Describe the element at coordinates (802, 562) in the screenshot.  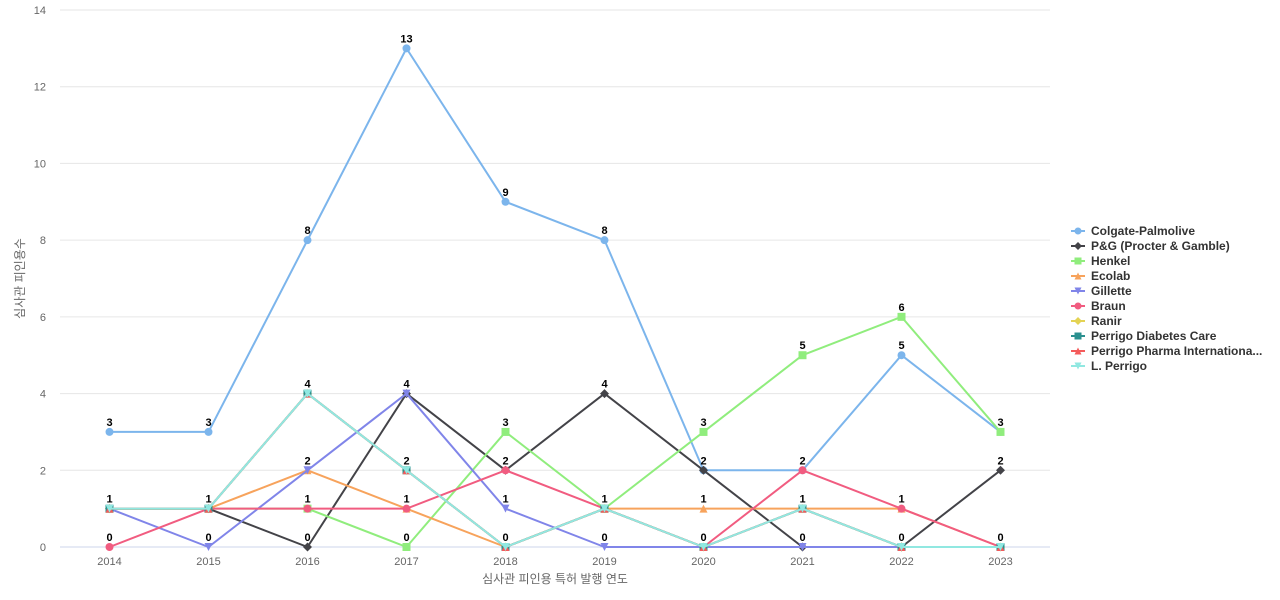
I see `x-tick-label: 2021` at that location.